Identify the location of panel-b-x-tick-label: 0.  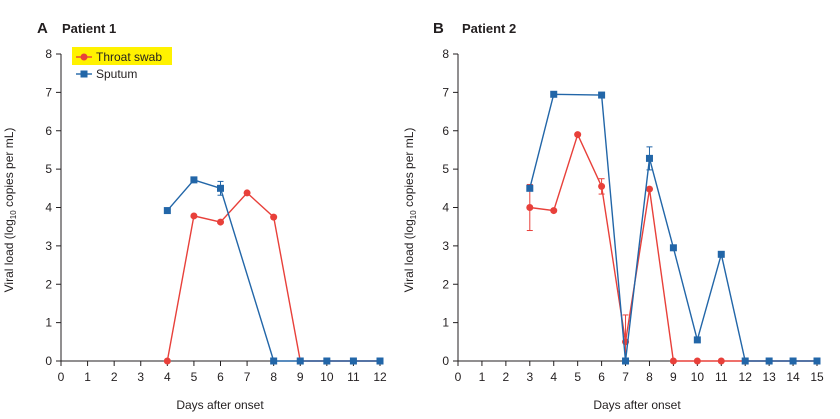
(458, 377).